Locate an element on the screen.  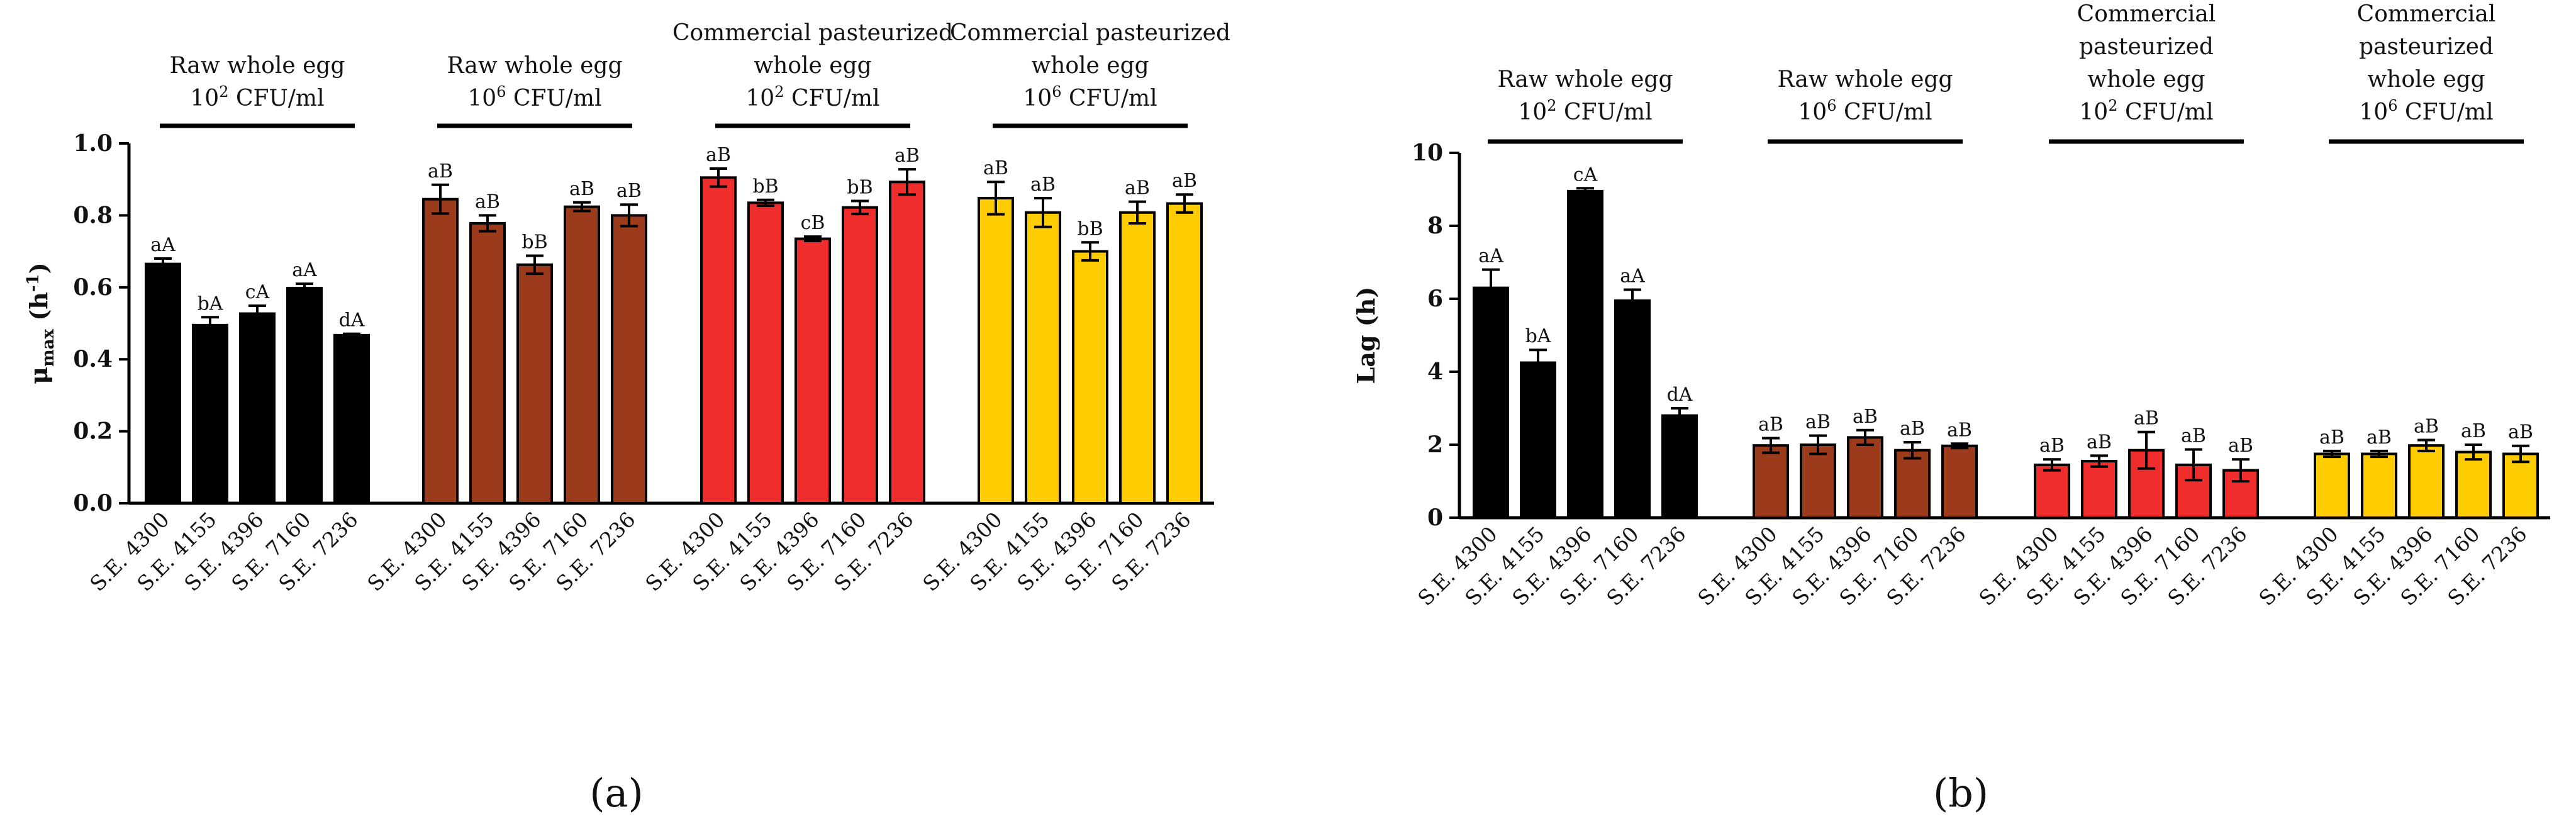
panel-b-label: (b) is located at coordinates (1960, 793).